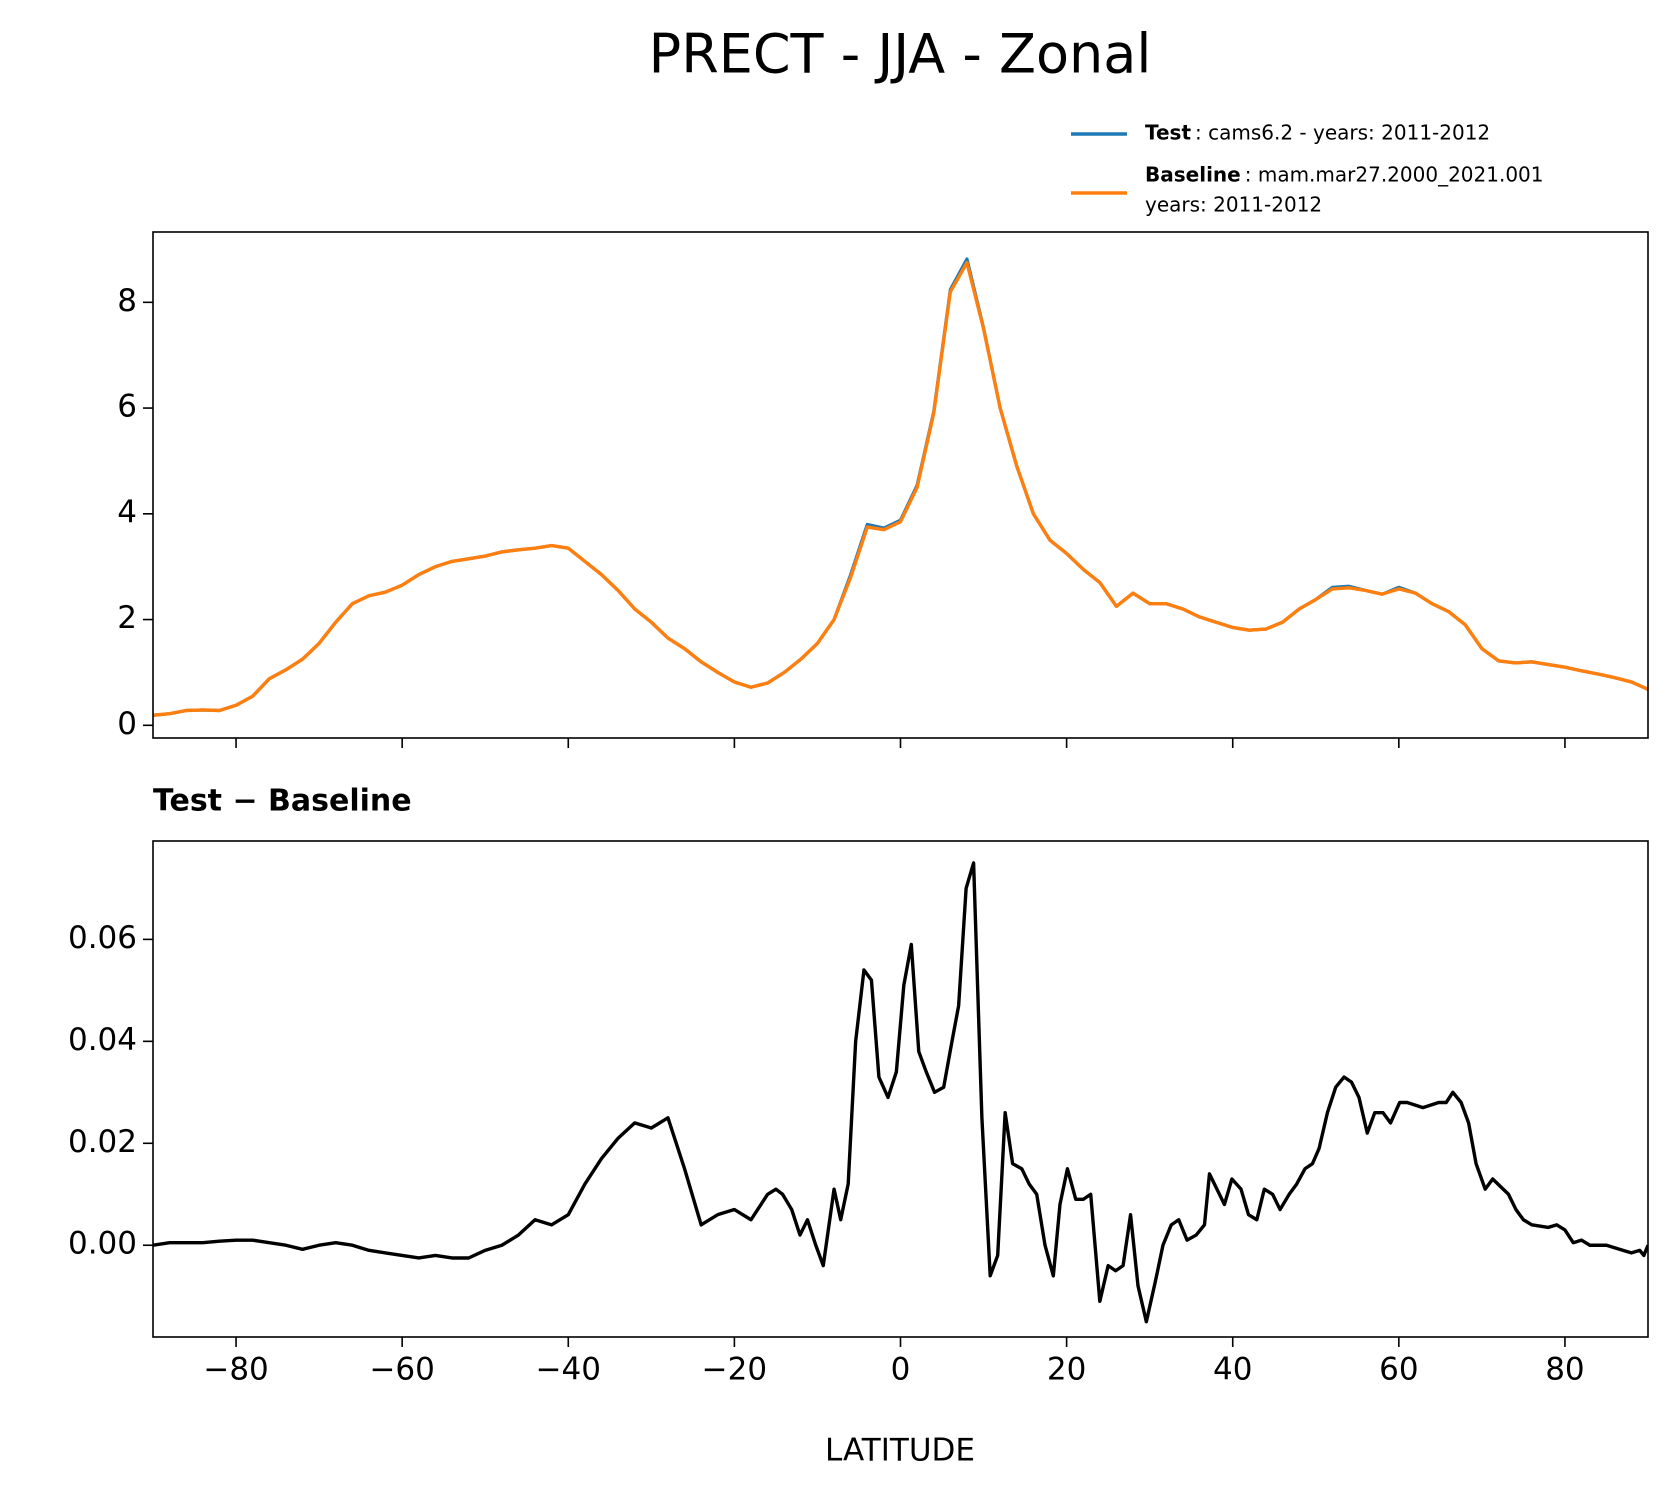  I want to click on legend-description: : cams6.2 - years: 2011-2012, so click(1342, 133).